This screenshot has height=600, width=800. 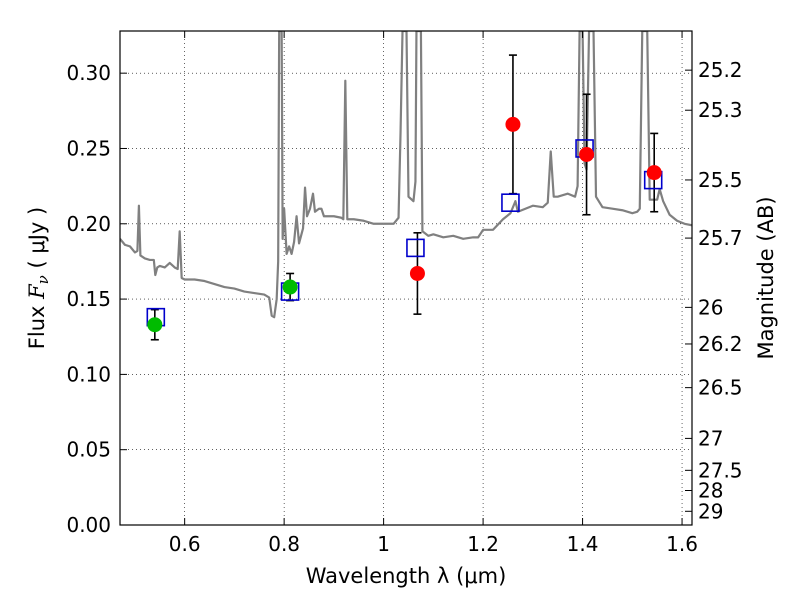 What do you see at coordinates (88, 374) in the screenshot?
I see `y-tick-label: 0.10` at bounding box center [88, 374].